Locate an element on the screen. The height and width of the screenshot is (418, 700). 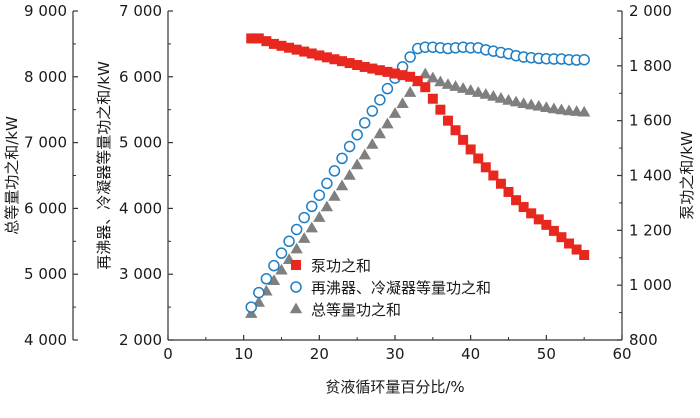
inner-left-tick-label: 7 000 is located at coordinates (140, 11).